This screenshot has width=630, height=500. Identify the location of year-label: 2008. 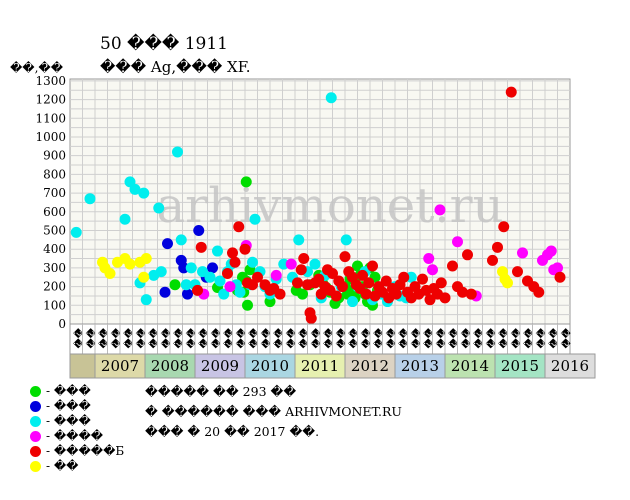
(170, 366).